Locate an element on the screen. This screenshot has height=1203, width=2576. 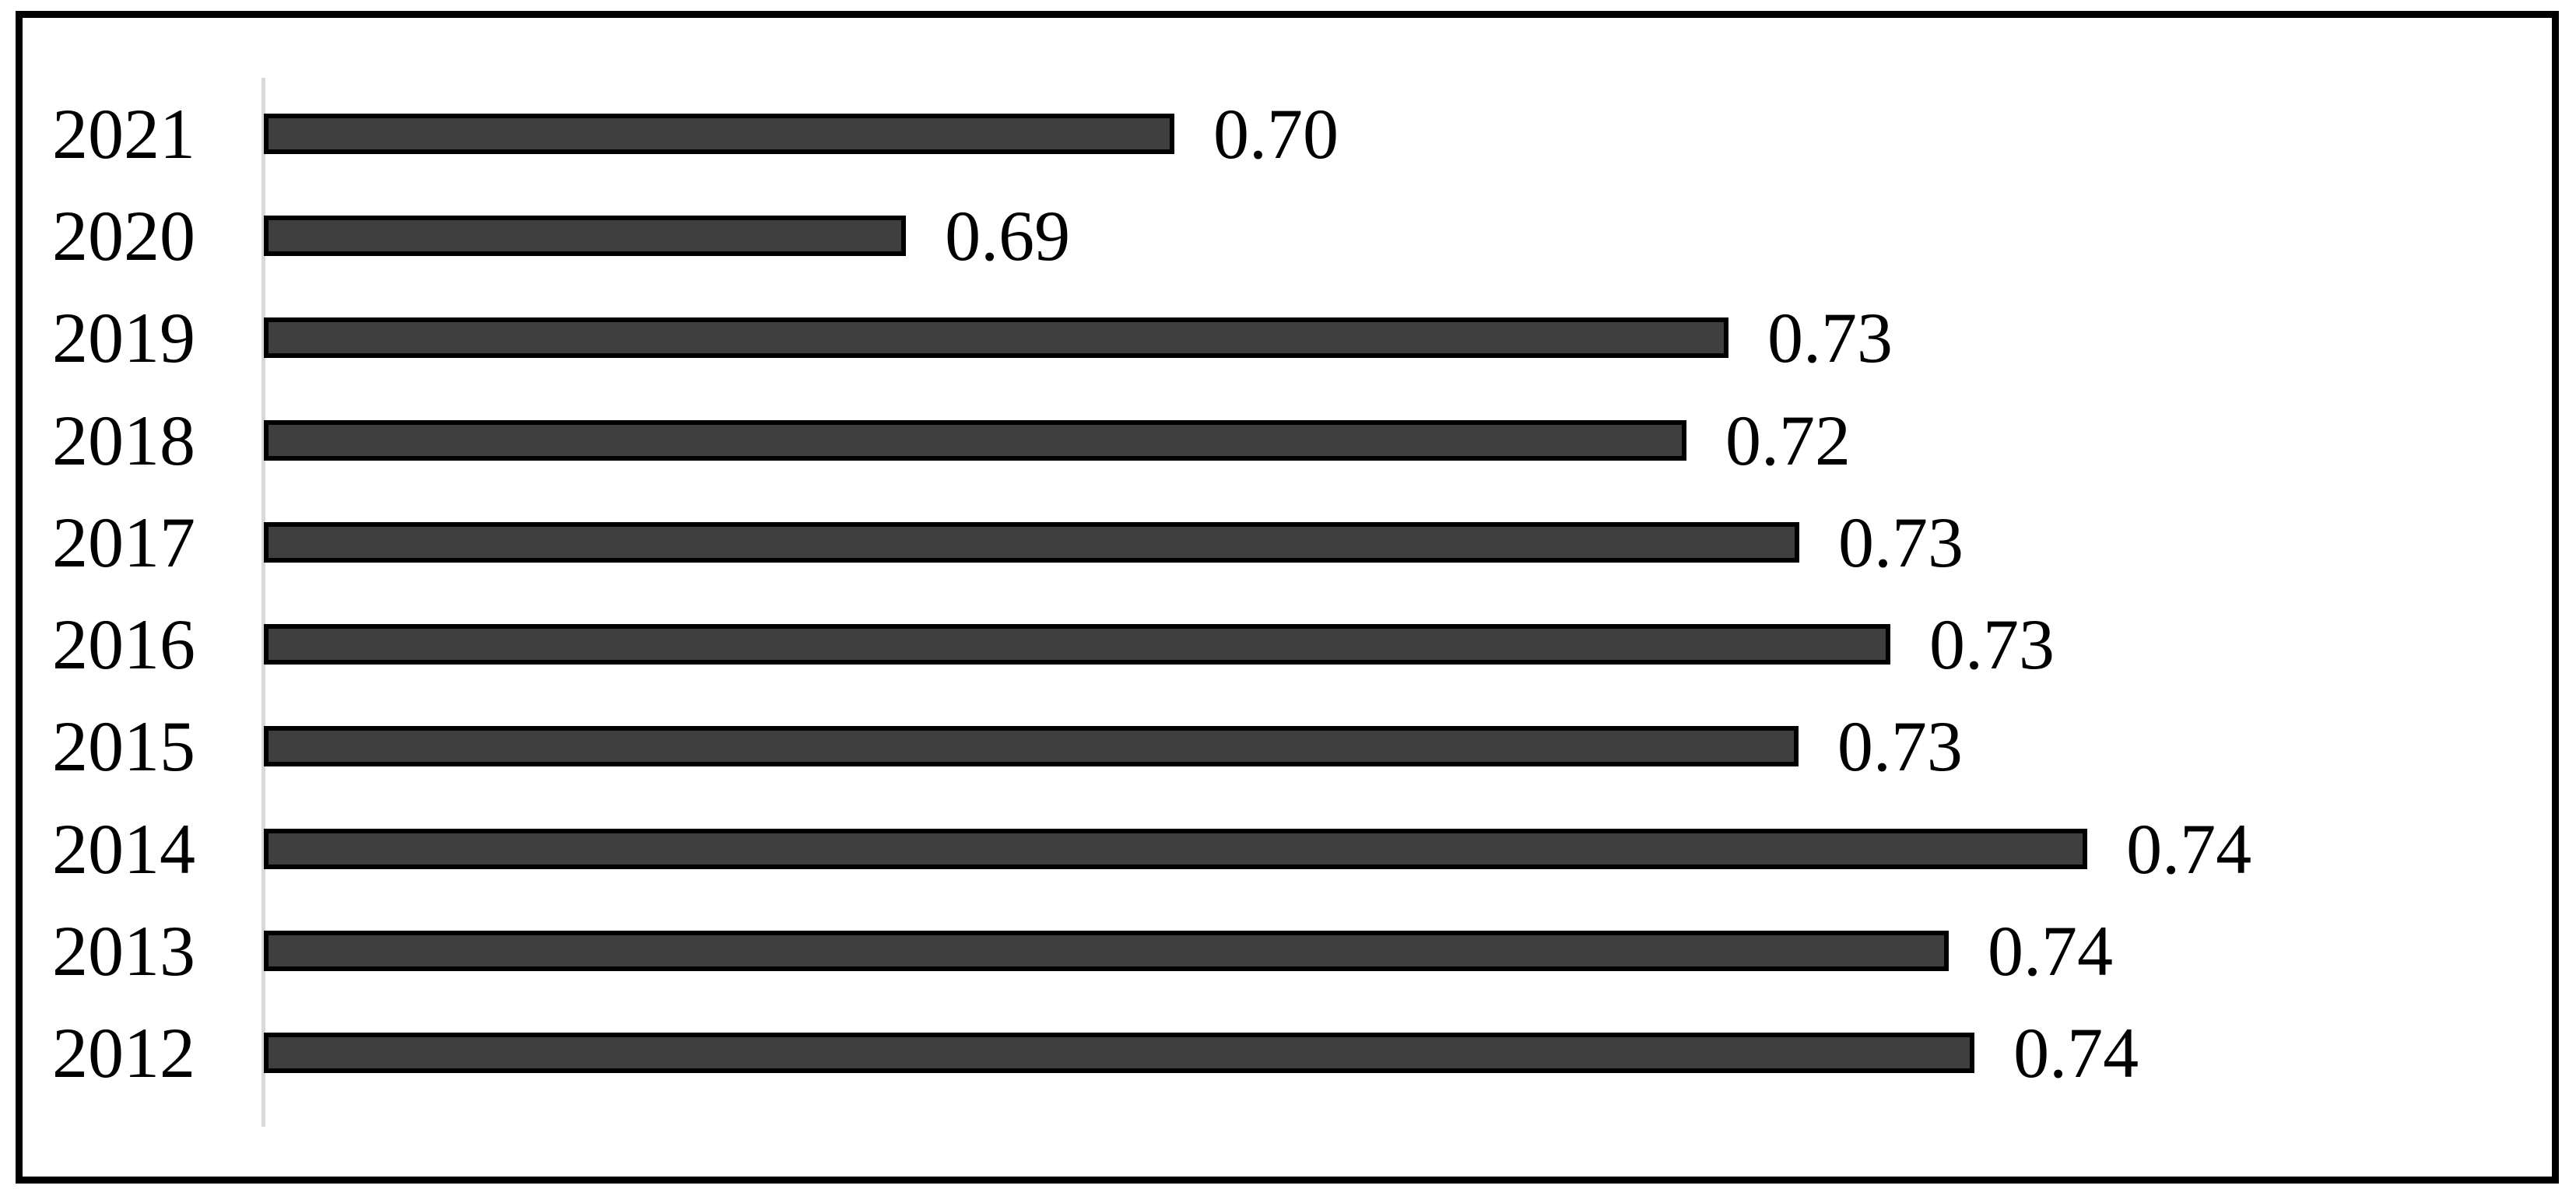
bar-row-2013: 2013 0.74 is located at coordinates (1284, 951).